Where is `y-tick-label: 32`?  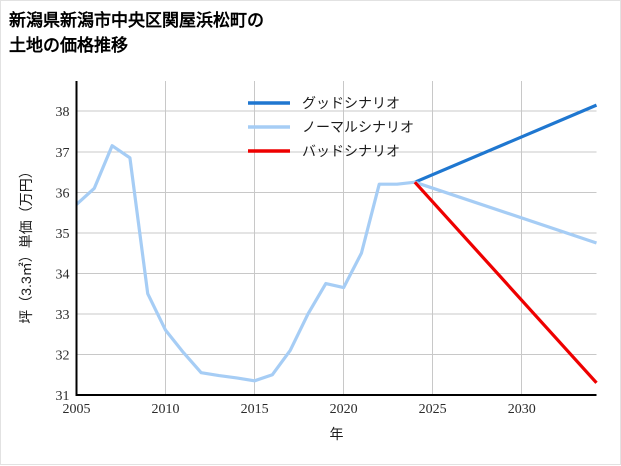
y-tick-label: 32 is located at coordinates (63, 355).